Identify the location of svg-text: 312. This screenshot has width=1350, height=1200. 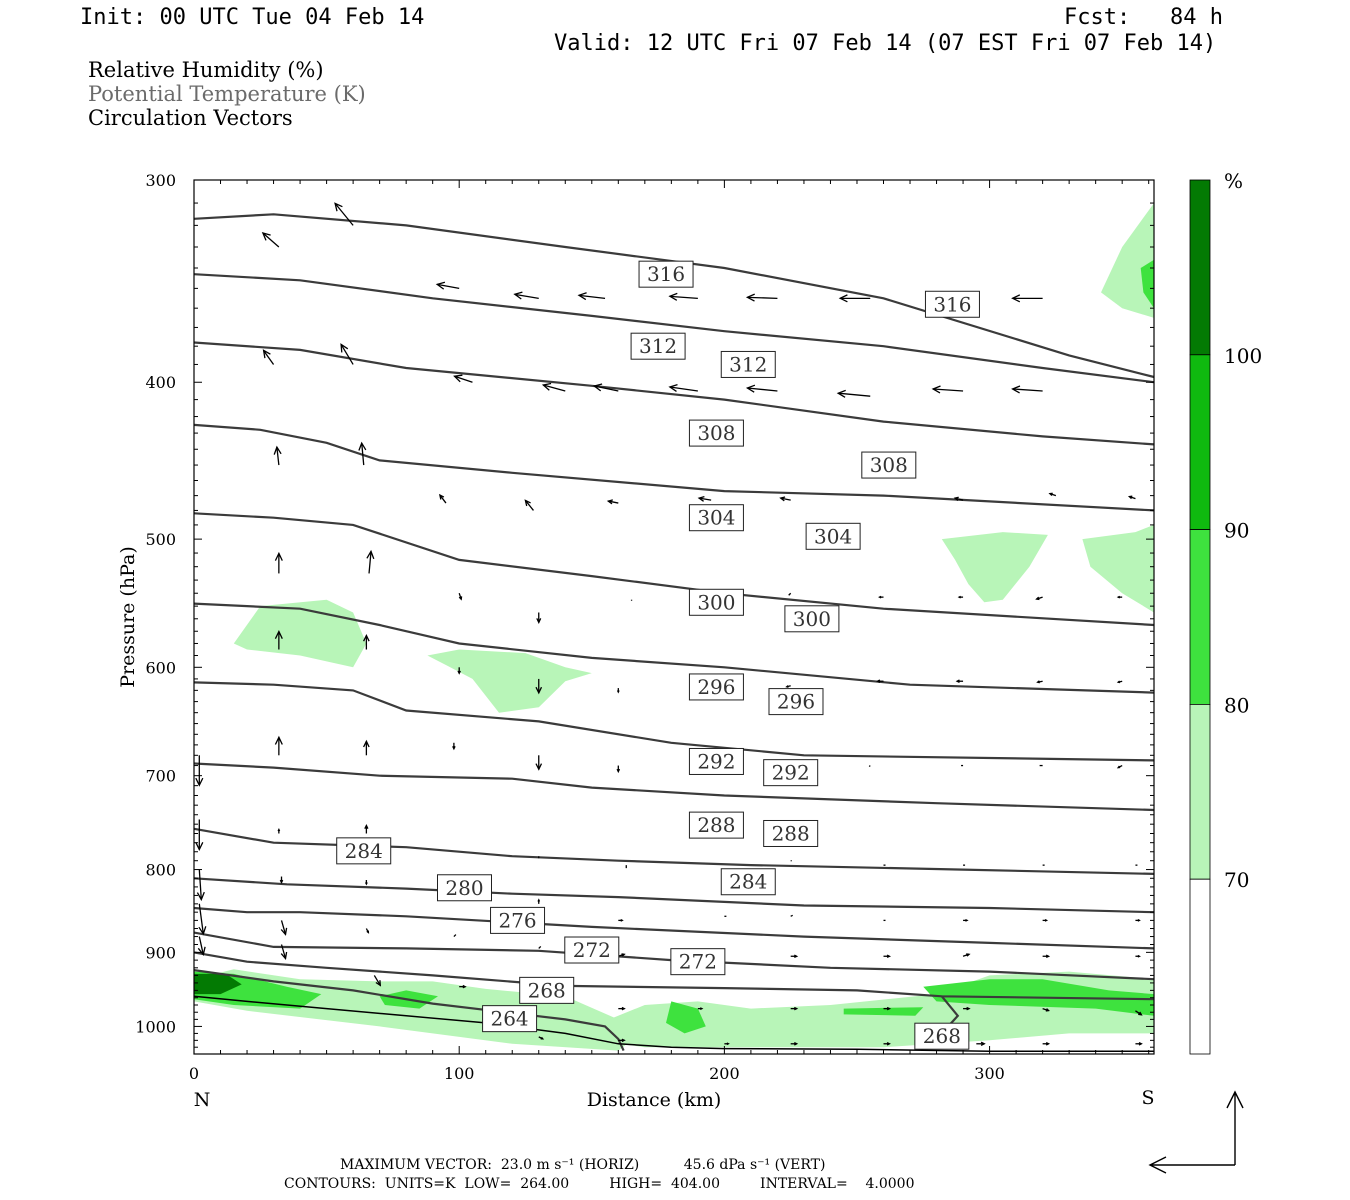
(748, 364).